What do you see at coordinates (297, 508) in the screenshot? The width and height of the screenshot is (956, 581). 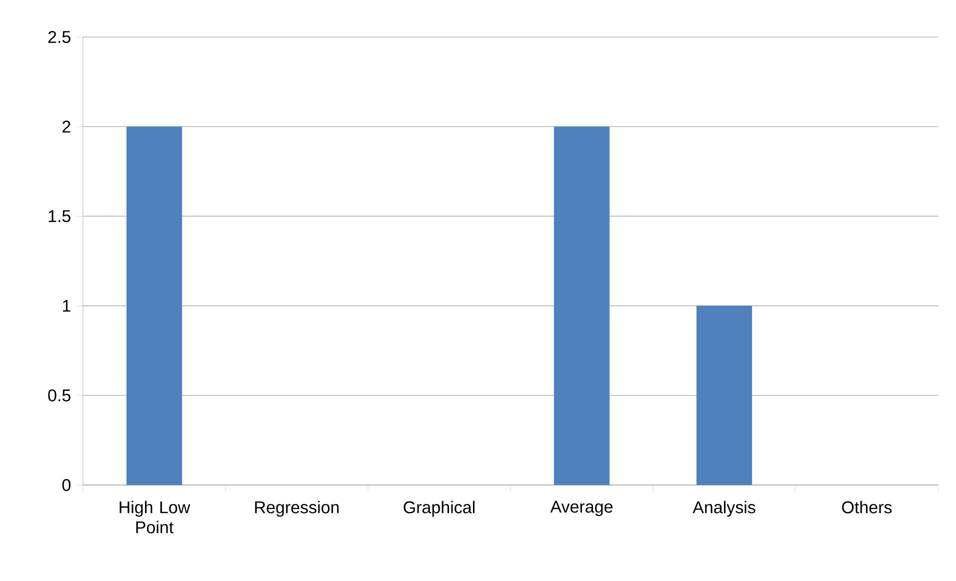 I see `x-tick-label: Regression` at bounding box center [297, 508].